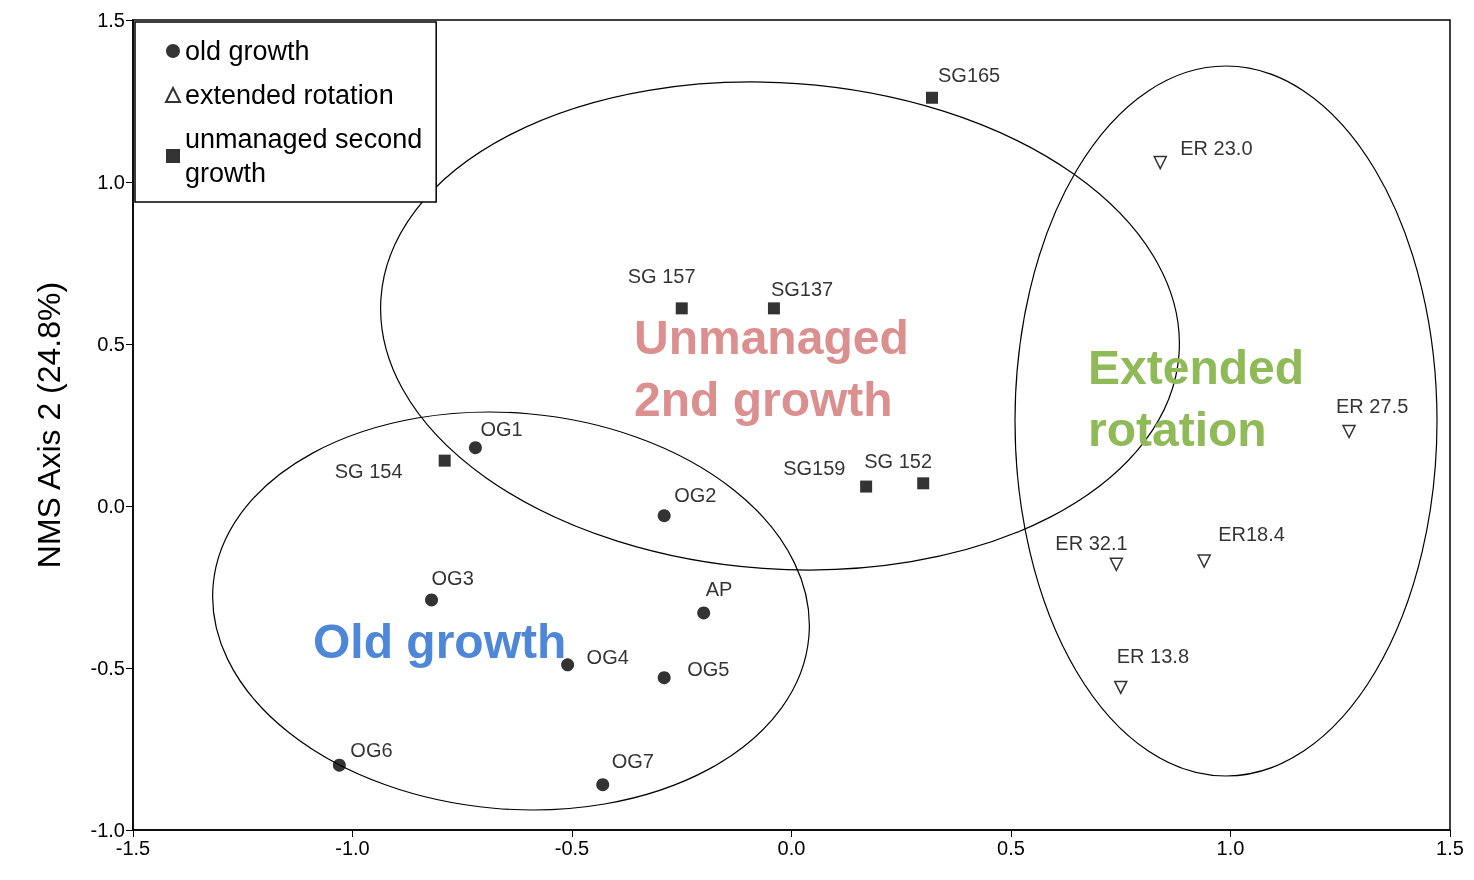 The height and width of the screenshot is (880, 1474). I want to click on annotation: ER 32.1, so click(1091, 543).